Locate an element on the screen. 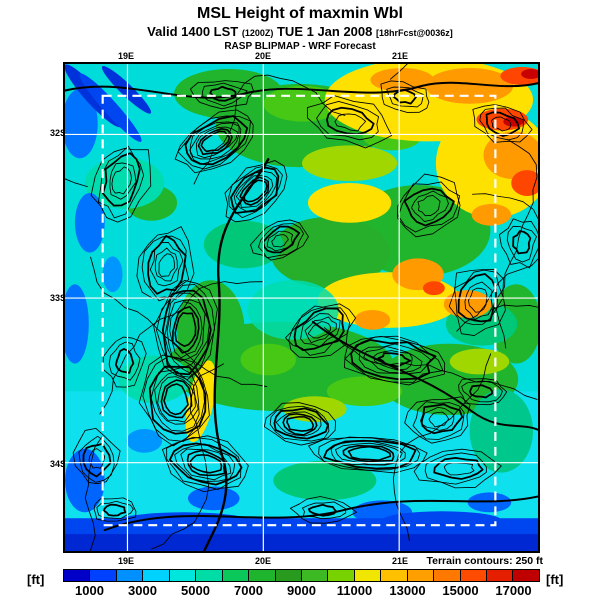  y-tick-34S-left: 34S is located at coordinates (57, 464).